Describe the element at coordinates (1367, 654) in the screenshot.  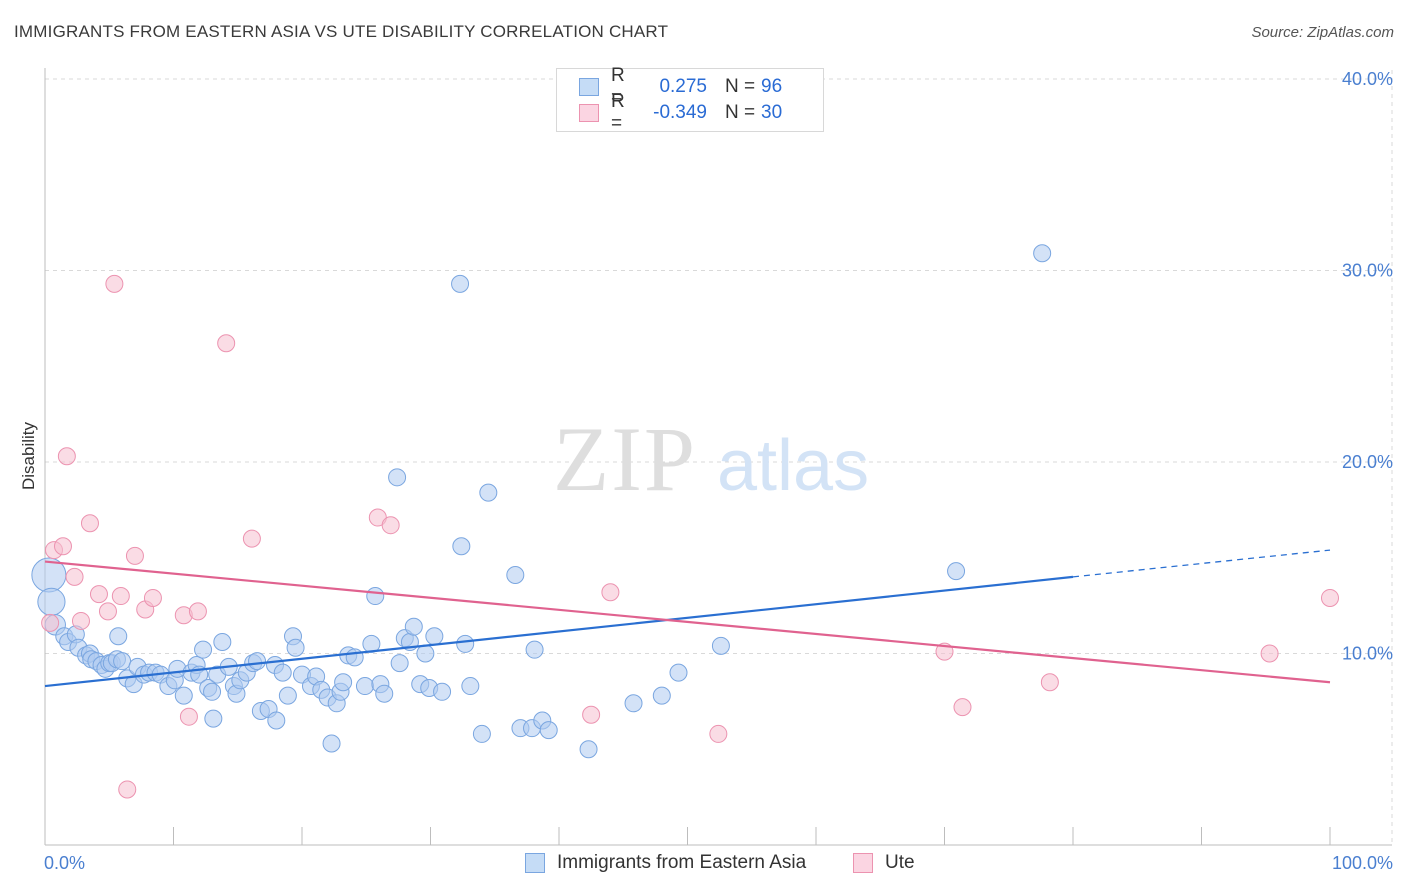
I see `y-tick-label: 10.0%` at that location.